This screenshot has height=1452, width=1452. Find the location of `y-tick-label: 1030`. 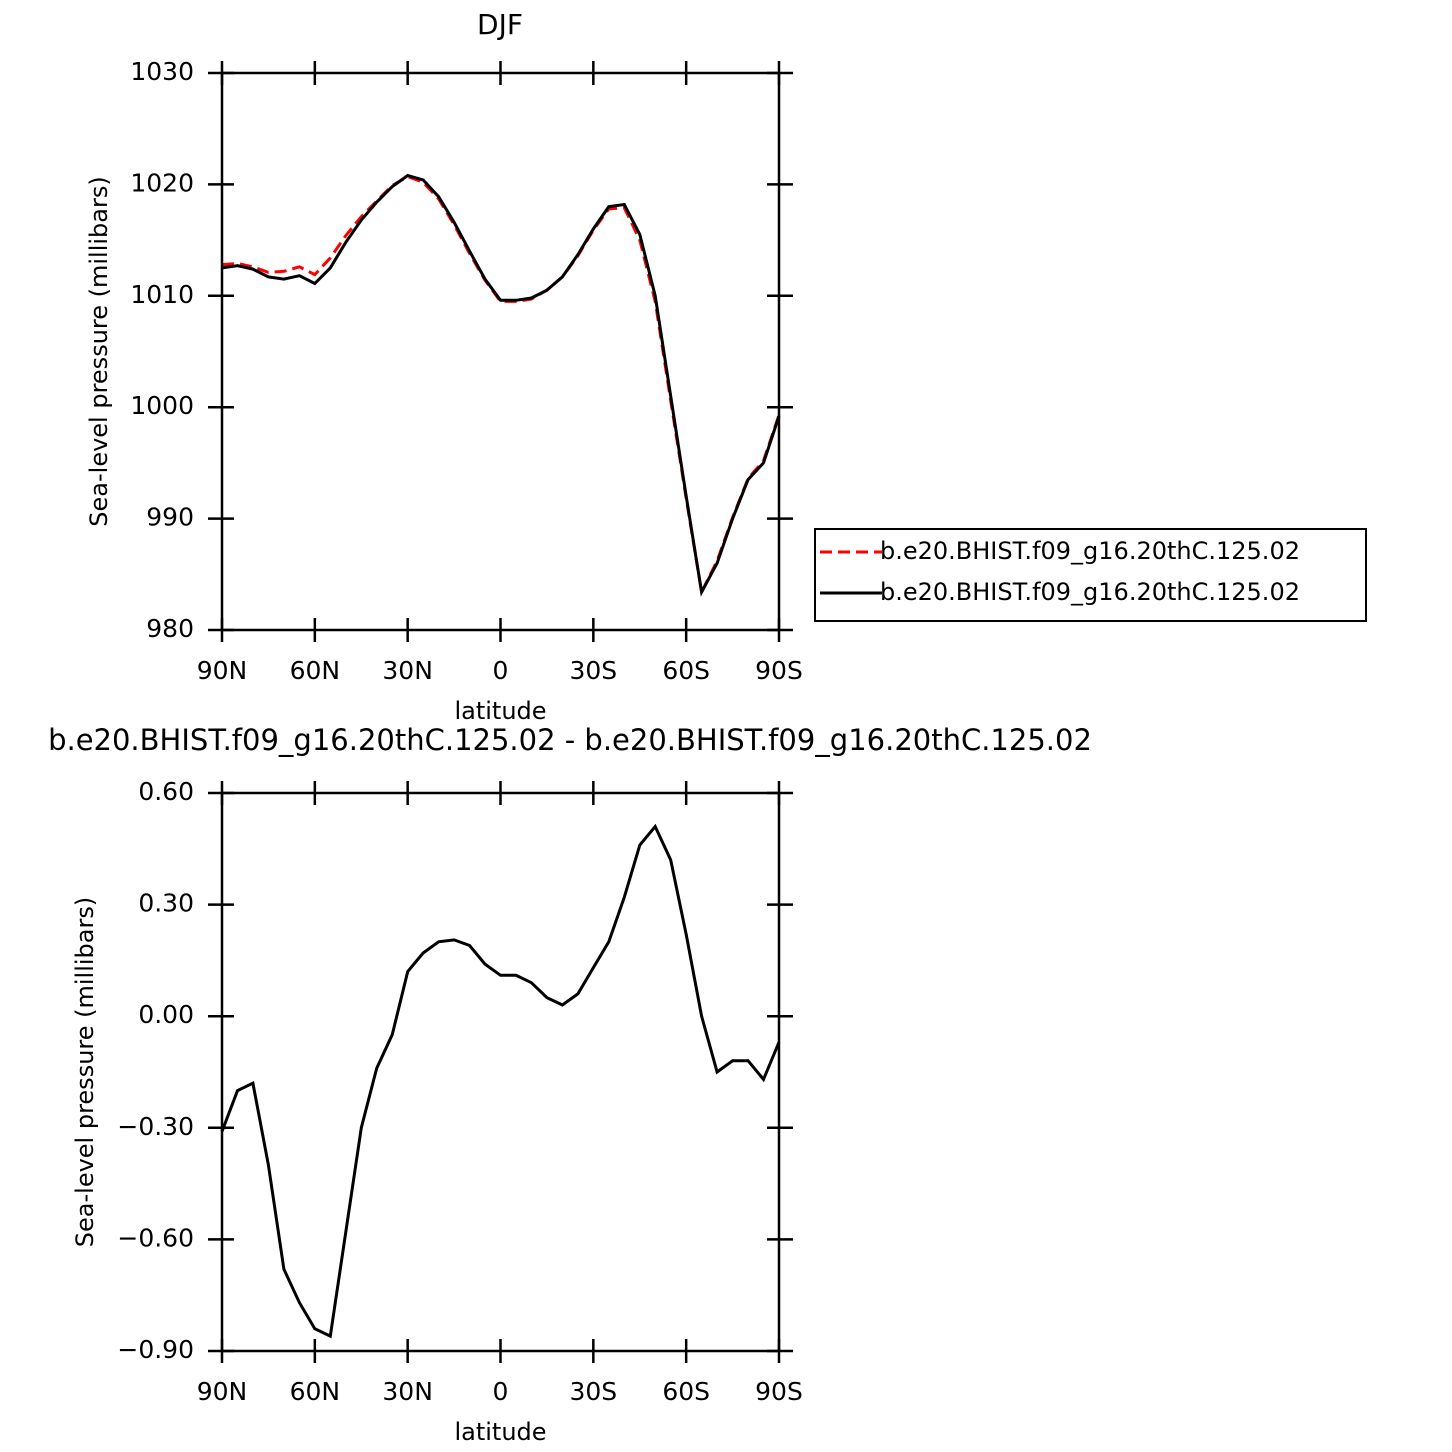

y-tick-label: 1030 is located at coordinates (162, 71).